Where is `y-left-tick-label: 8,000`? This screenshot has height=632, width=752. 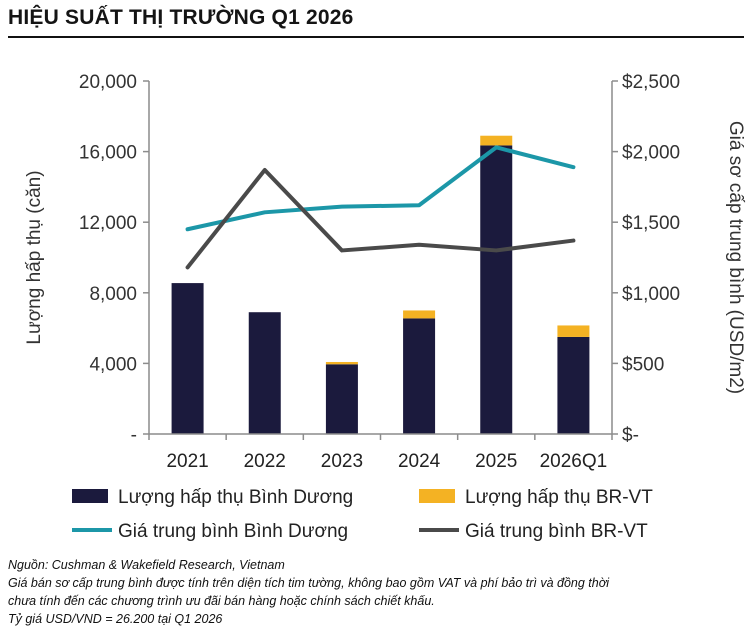
y-left-tick-label: 8,000 is located at coordinates (113, 294).